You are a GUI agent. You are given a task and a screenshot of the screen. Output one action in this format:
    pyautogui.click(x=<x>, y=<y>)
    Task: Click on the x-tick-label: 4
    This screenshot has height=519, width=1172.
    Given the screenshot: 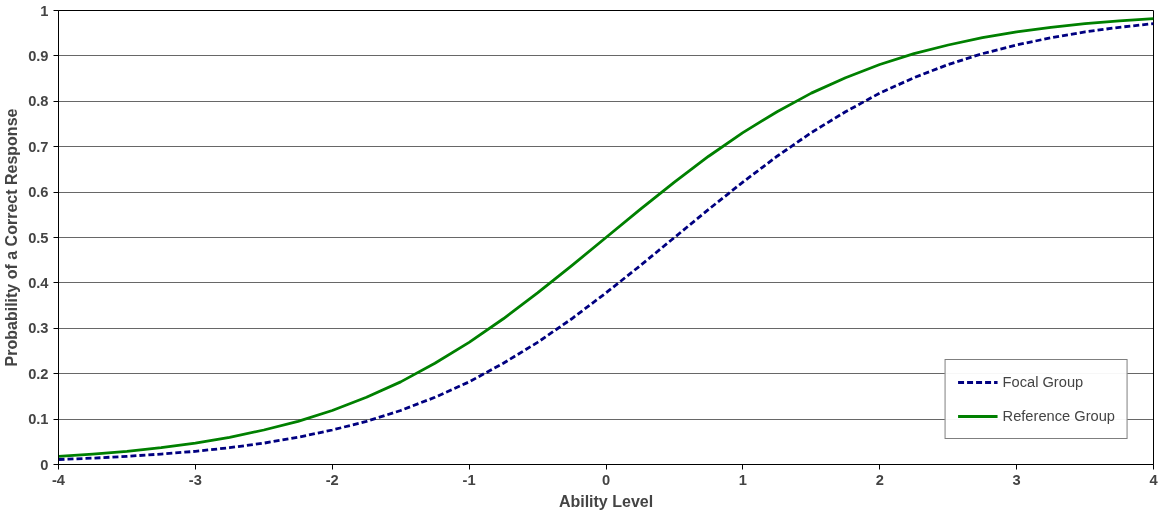 What is the action you would take?
    pyautogui.click(x=1154, y=479)
    